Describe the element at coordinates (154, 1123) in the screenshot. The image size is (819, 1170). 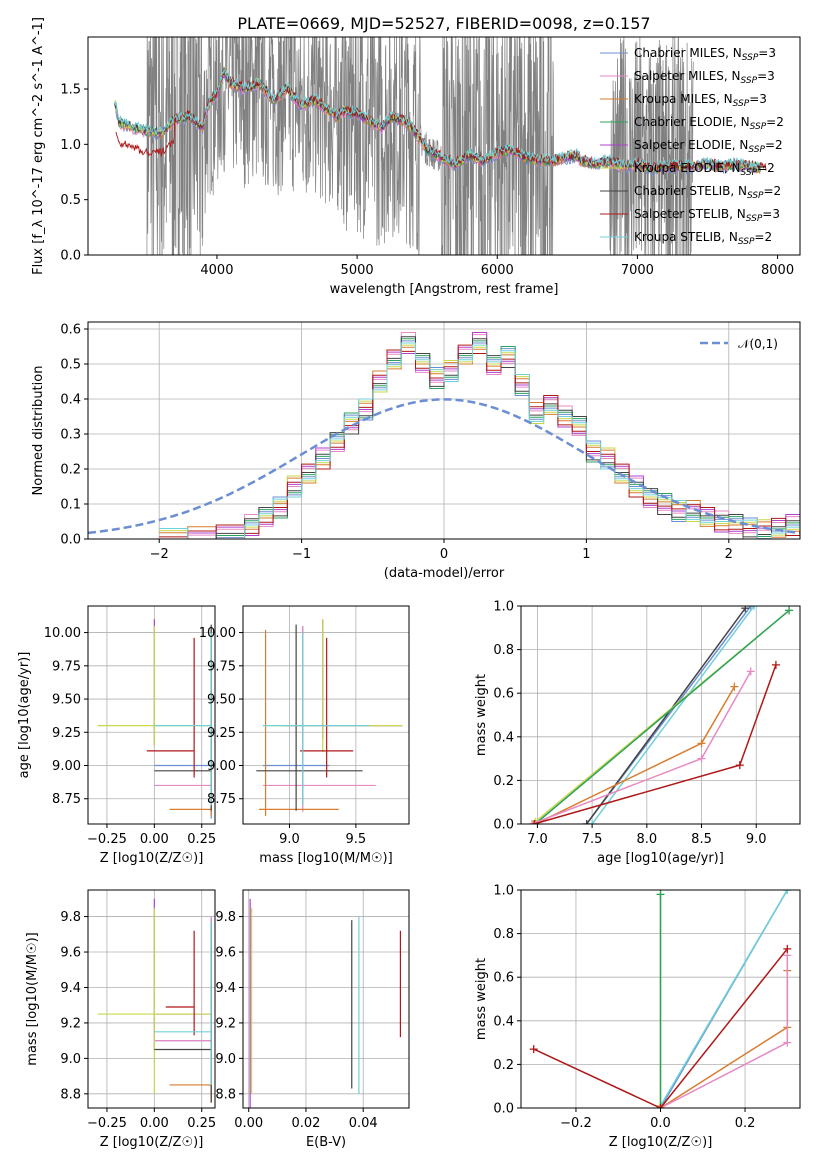
I see `x-tick-label: 0.00` at that location.